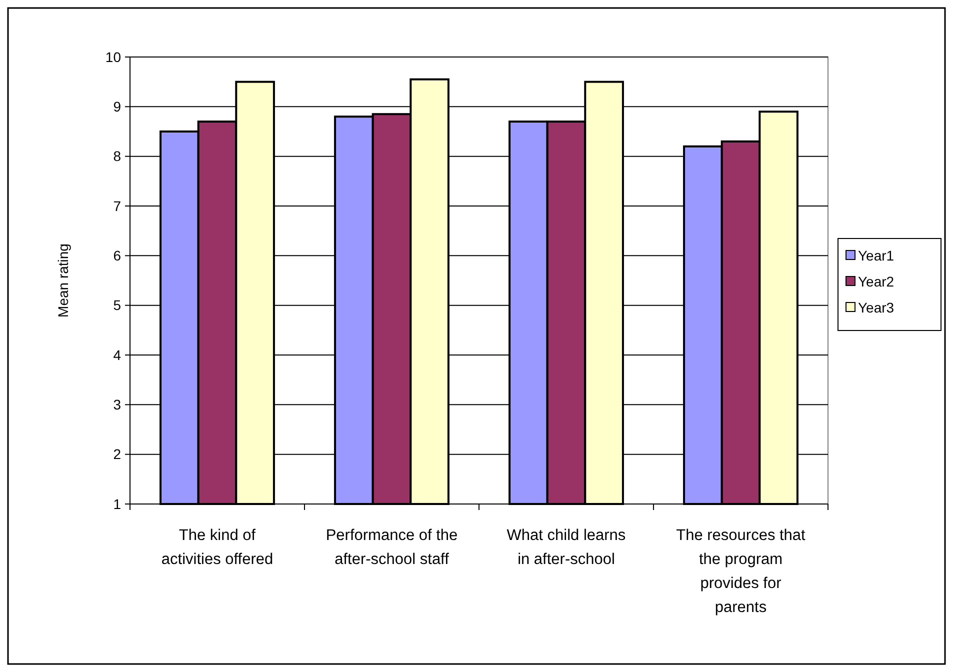 The image size is (953, 672). What do you see at coordinates (117, 354) in the screenshot?
I see `y-tick-label: 4` at bounding box center [117, 354].